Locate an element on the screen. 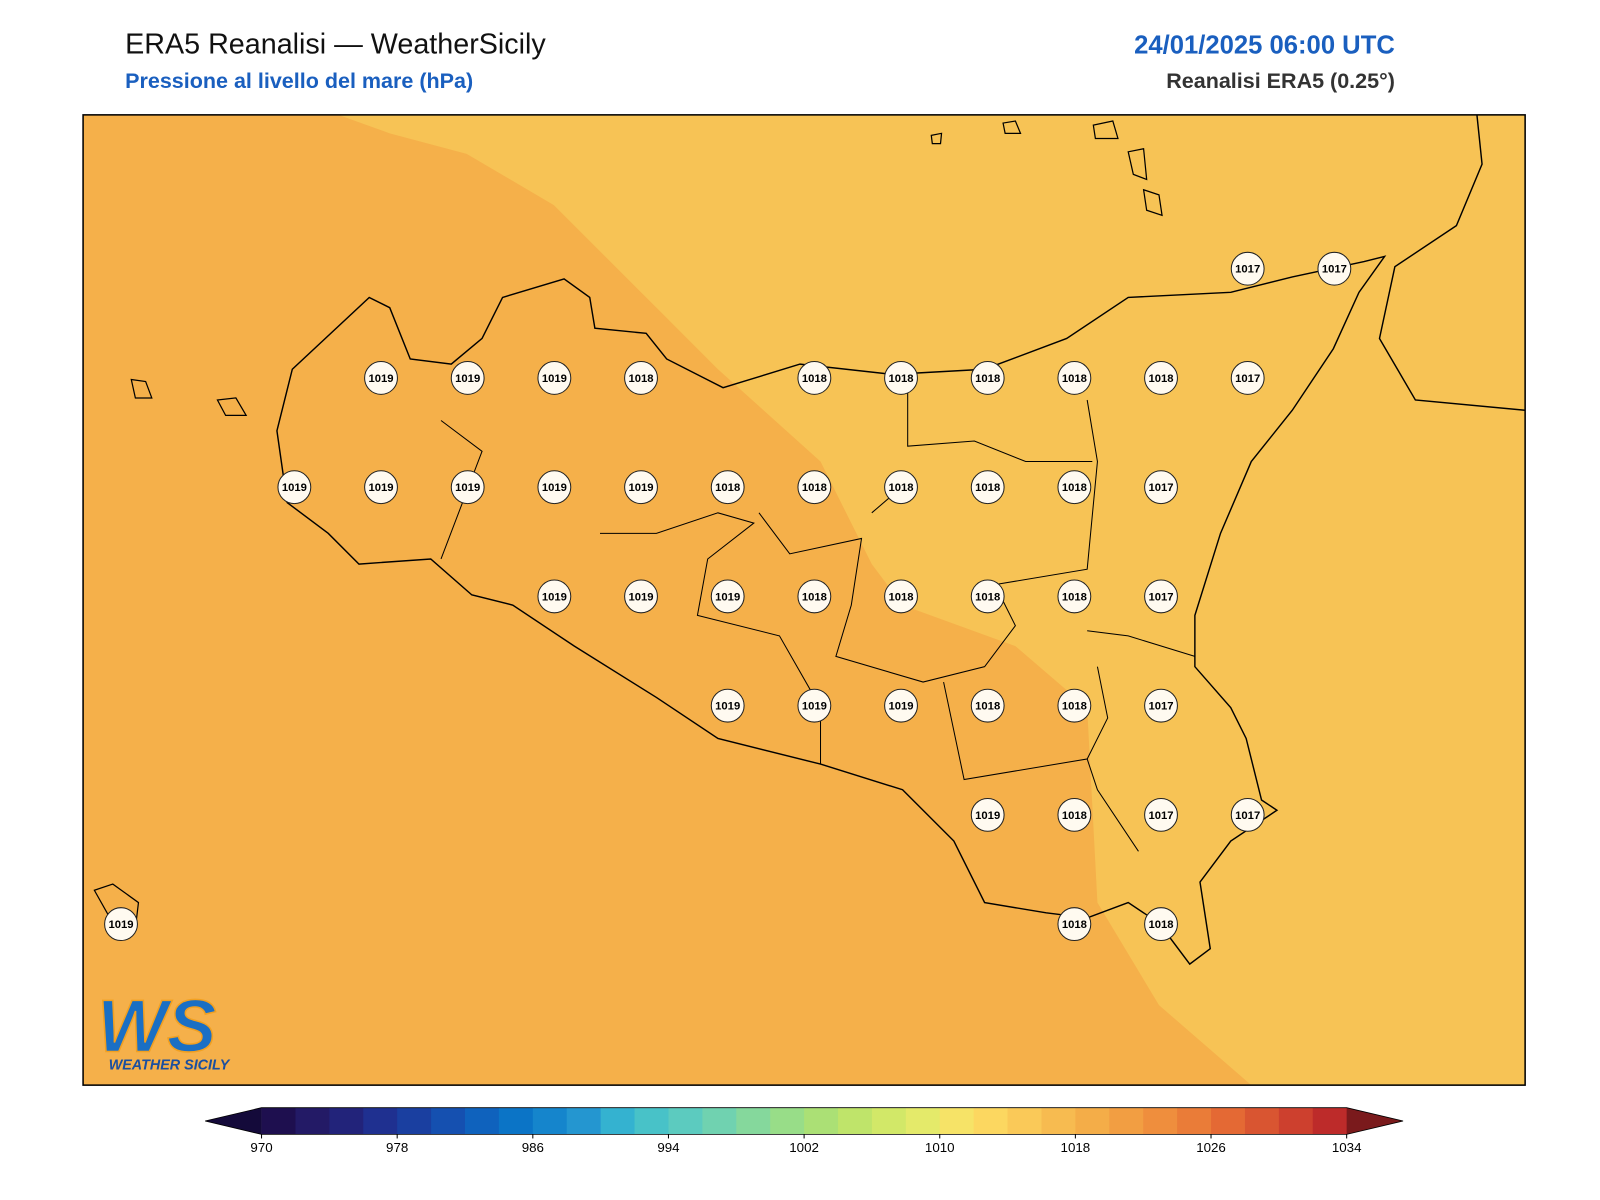 This screenshot has height=1200, width=1600. logo-mark: WS is located at coordinates (156, 1025).